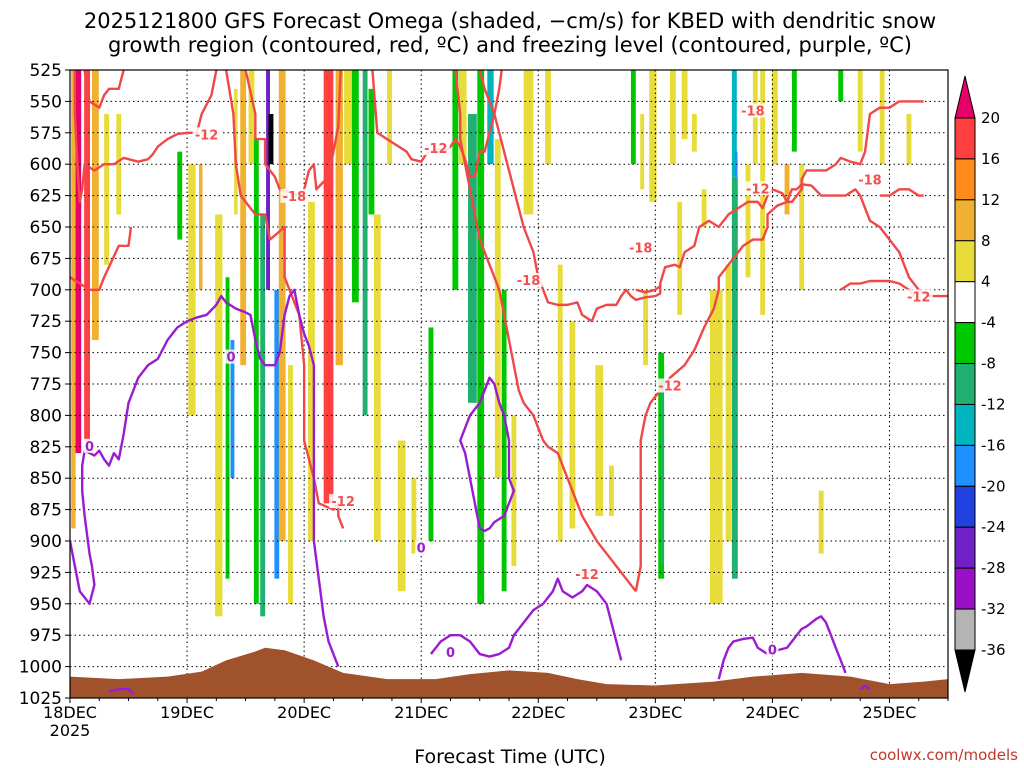 This screenshot has height=768, width=1024. What do you see at coordinates (986, 241) in the screenshot?
I see `colorbar-label: 8` at bounding box center [986, 241].